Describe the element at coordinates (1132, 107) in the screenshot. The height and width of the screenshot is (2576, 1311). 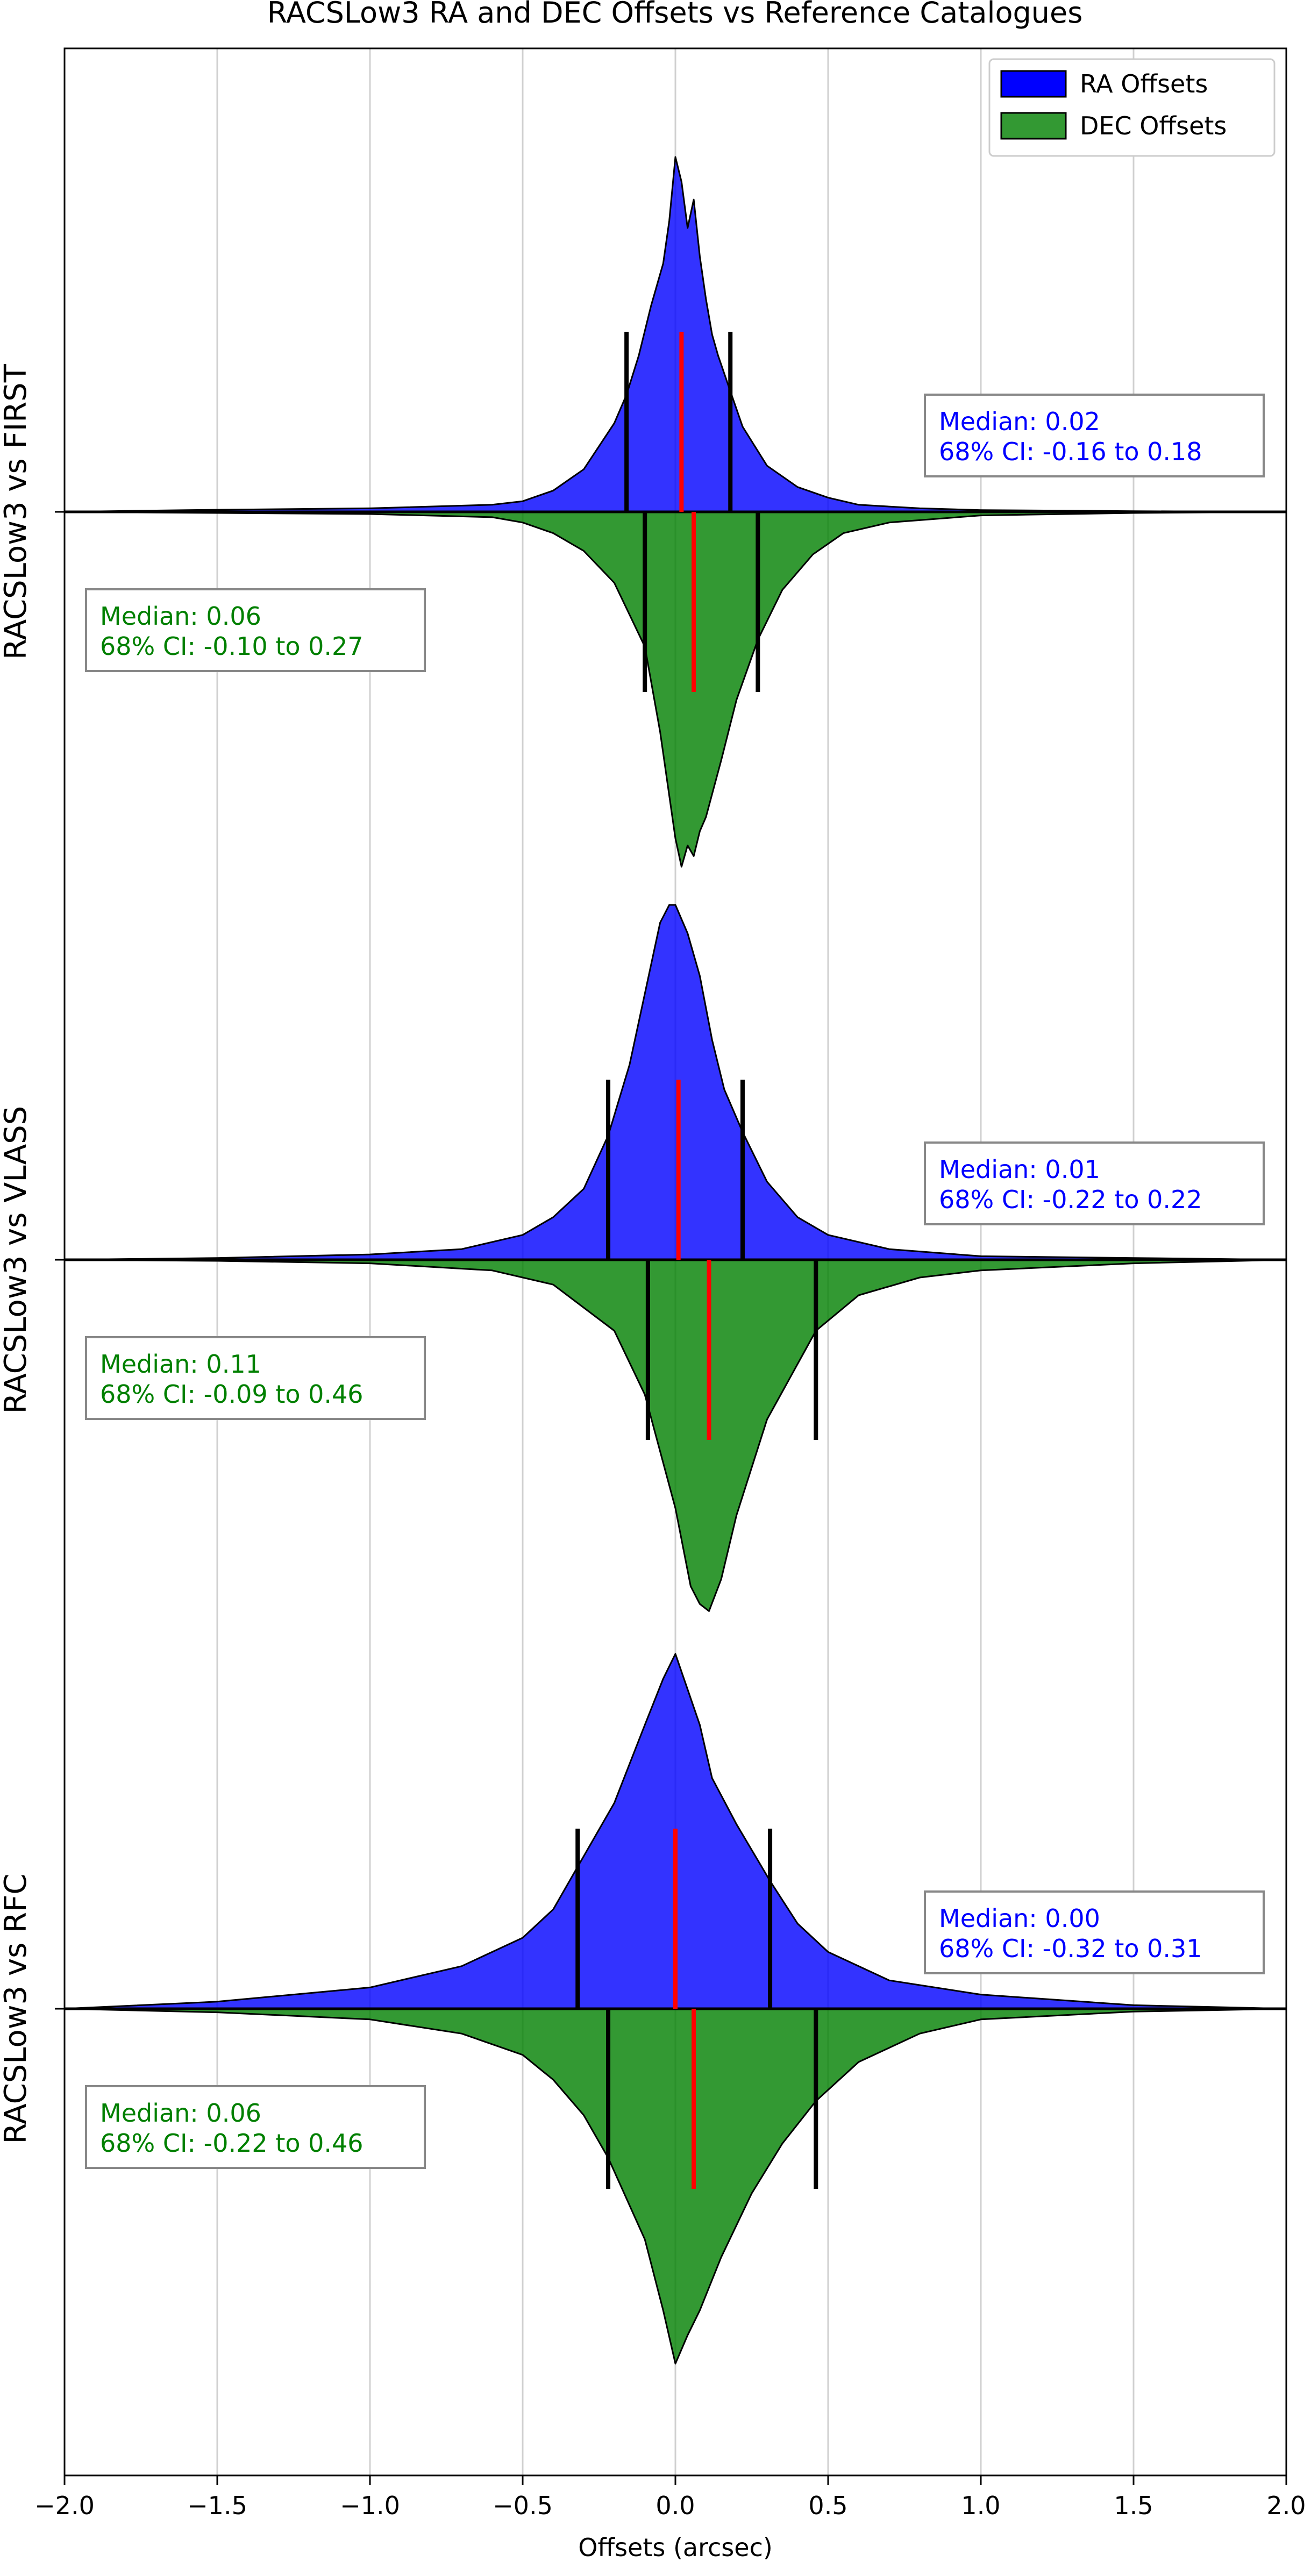
I see `legend: RA Offsets DEC Offsets` at that location.